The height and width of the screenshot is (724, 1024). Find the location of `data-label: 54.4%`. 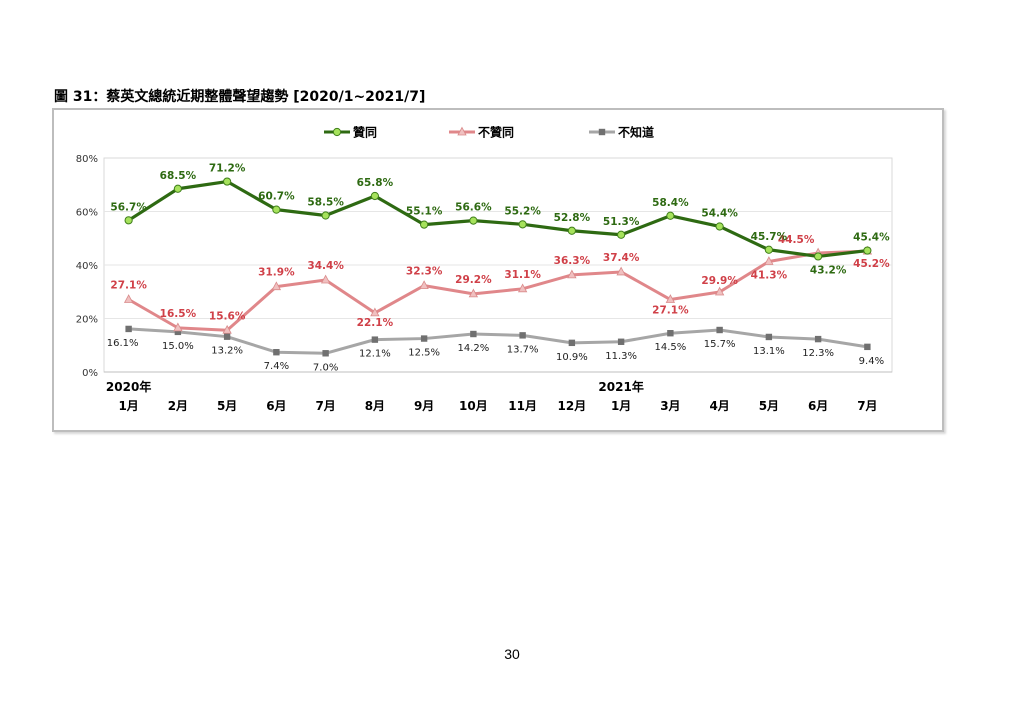

data-label: 54.4% is located at coordinates (719, 213).